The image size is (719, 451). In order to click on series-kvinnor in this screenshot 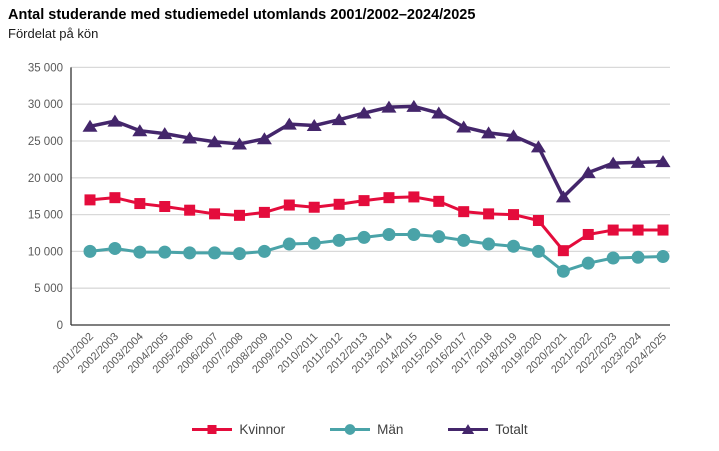, I will do `click(376, 224)`.